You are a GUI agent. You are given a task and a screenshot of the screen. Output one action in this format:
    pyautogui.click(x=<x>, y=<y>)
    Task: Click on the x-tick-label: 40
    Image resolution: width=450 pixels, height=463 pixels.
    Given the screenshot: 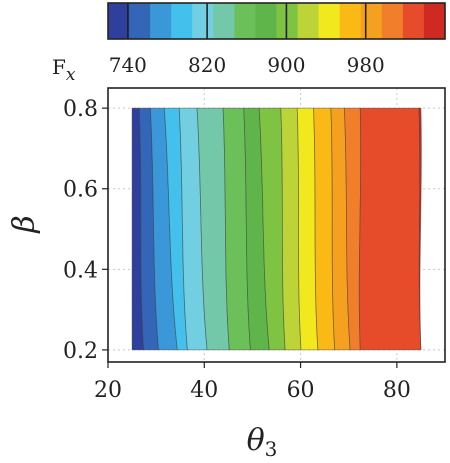 What is the action you would take?
    pyautogui.click(x=204, y=390)
    